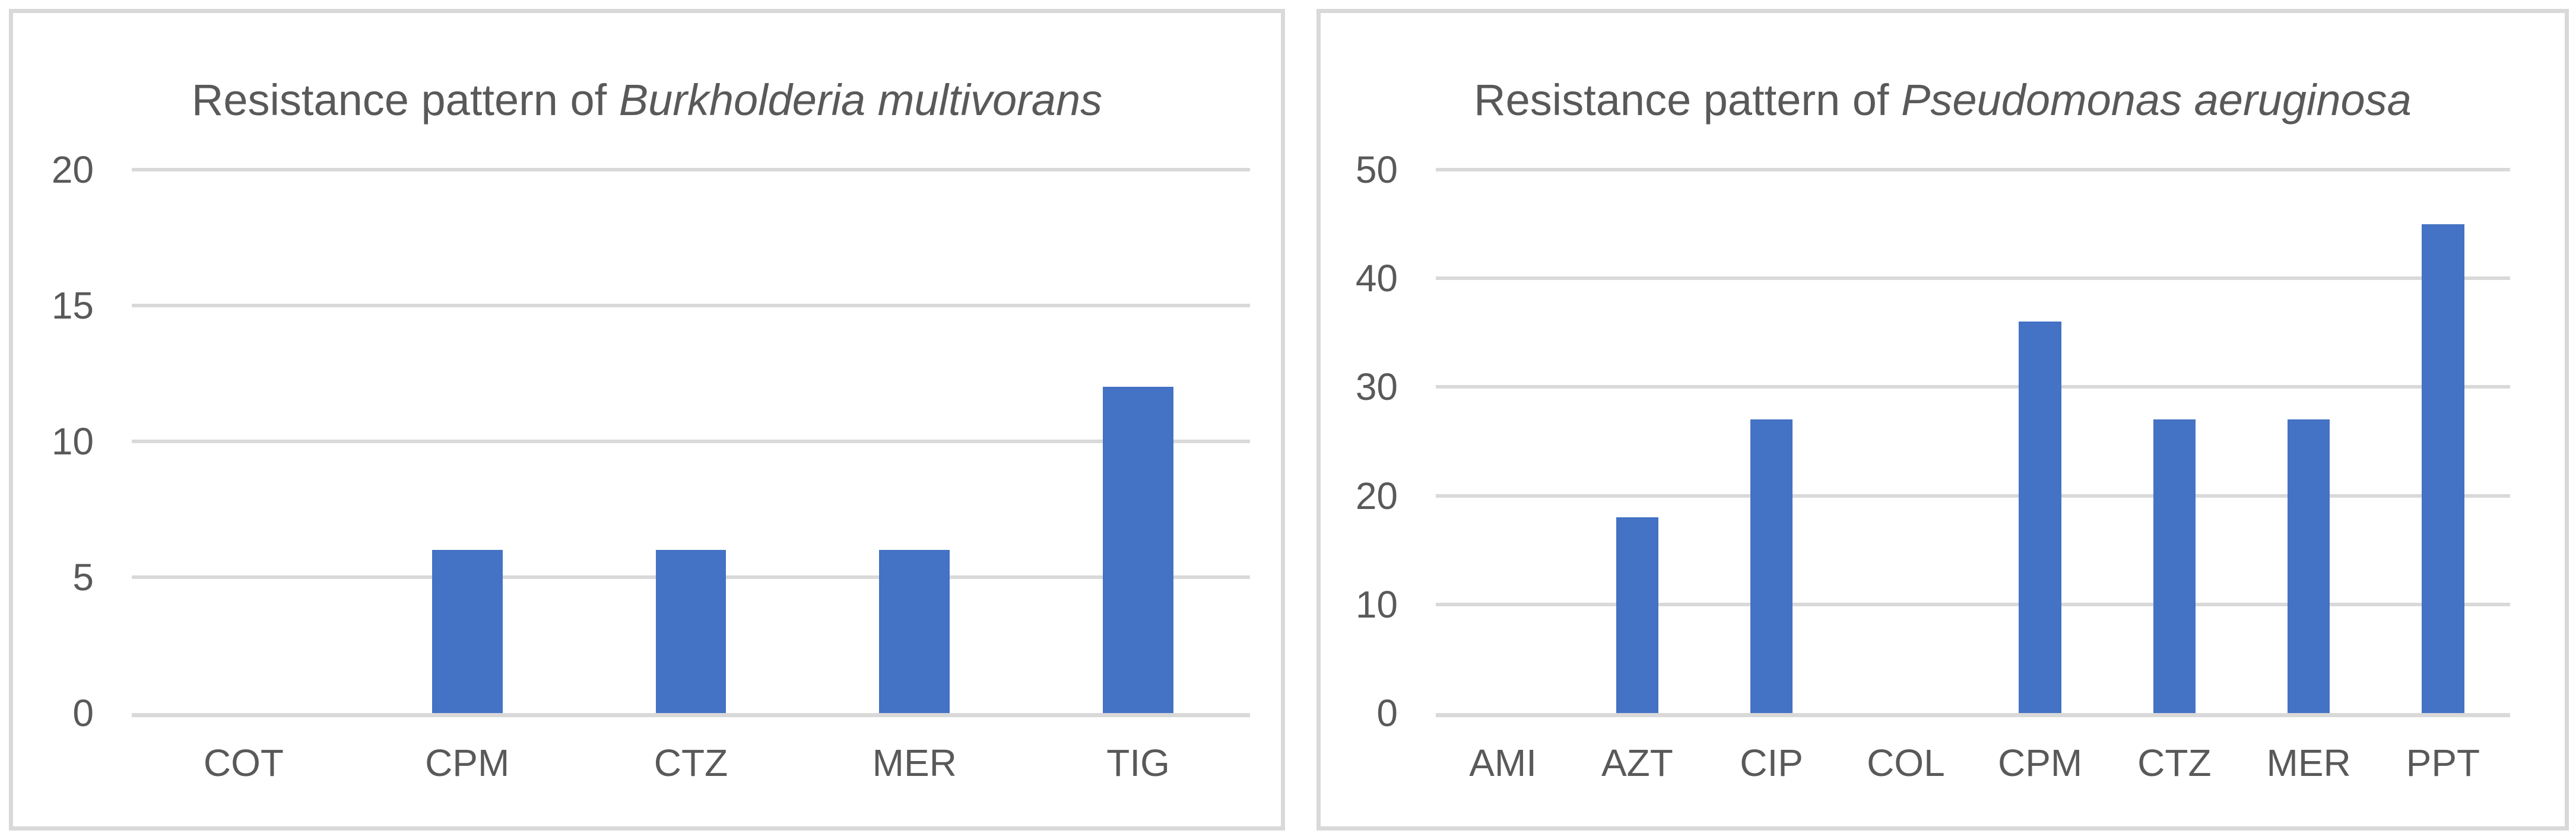 This screenshot has height=840, width=2576. What do you see at coordinates (1376, 169) in the screenshot?
I see `y-tick-label: 50` at bounding box center [1376, 169].